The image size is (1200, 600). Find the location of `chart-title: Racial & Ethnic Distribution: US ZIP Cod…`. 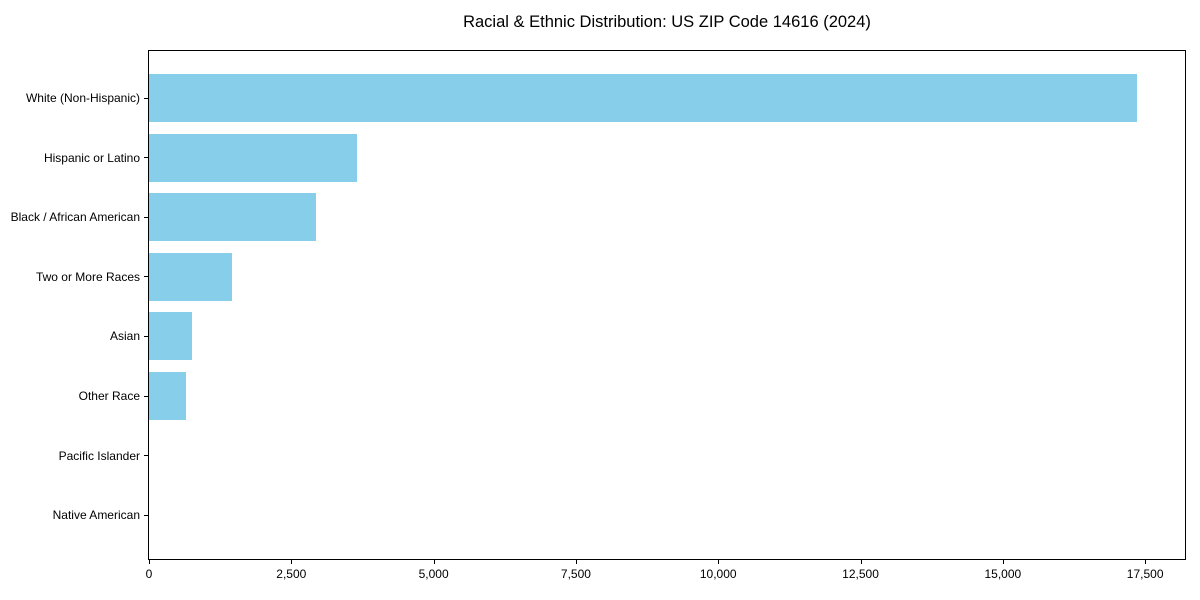

chart-title: Racial & Ethnic Distribution: US ZIP Cod… is located at coordinates (667, 22).